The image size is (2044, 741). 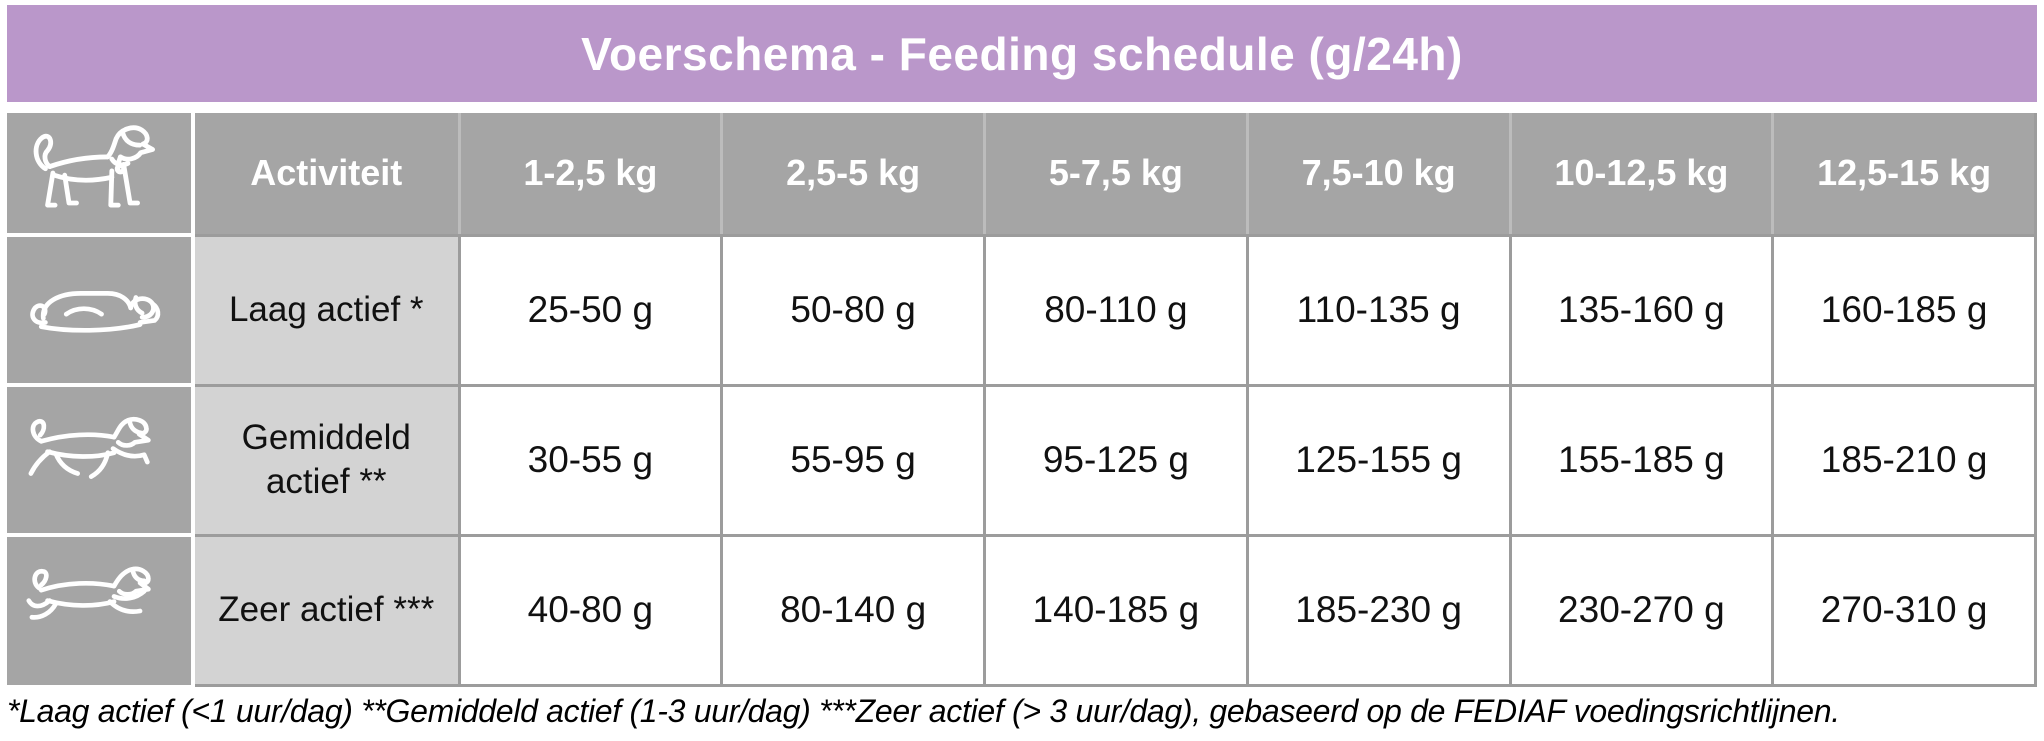 What do you see at coordinates (590, 310) in the screenshot?
I see `feeding-value: 25-50 g` at bounding box center [590, 310].